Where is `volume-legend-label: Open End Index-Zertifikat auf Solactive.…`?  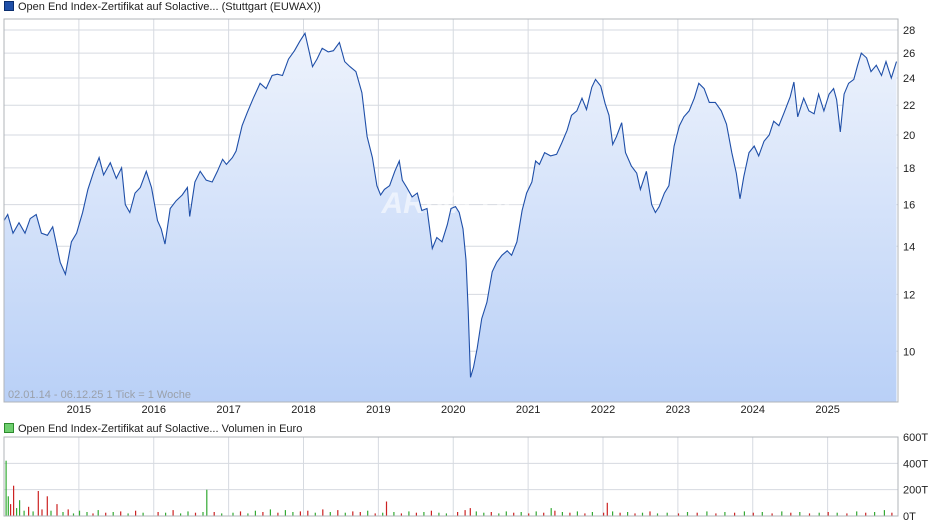
volume-legend-label: Open End Index-Zertifikat auf Solactive.… is located at coordinates (160, 429).